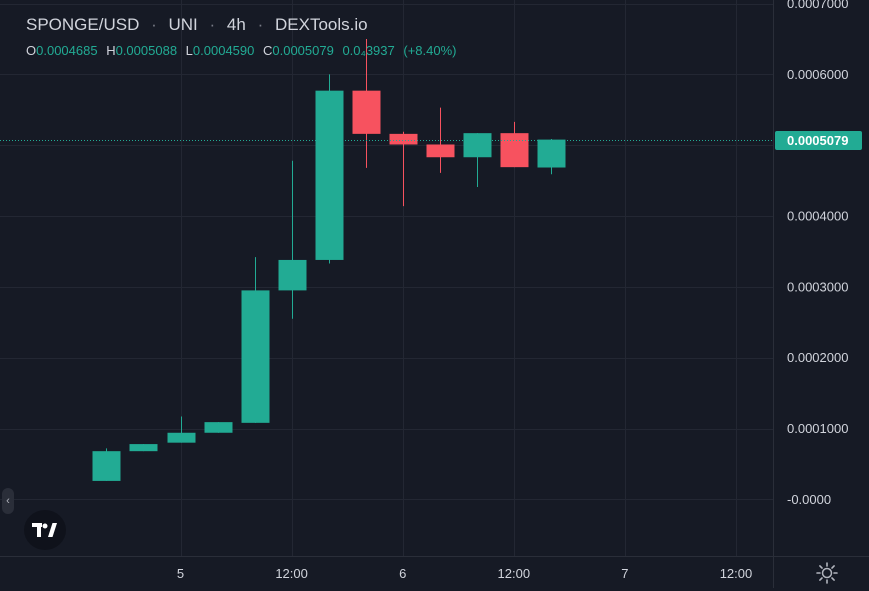 This screenshot has width=869, height=591. I want to click on last-price-label: 0.0005079, so click(817, 140).